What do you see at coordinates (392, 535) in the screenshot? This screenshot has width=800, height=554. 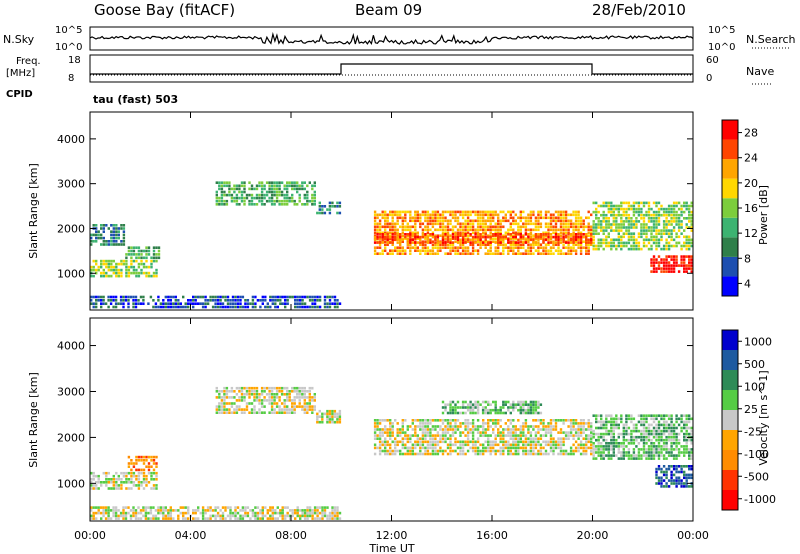 I see `x-tick-label: 12:00` at bounding box center [392, 535].